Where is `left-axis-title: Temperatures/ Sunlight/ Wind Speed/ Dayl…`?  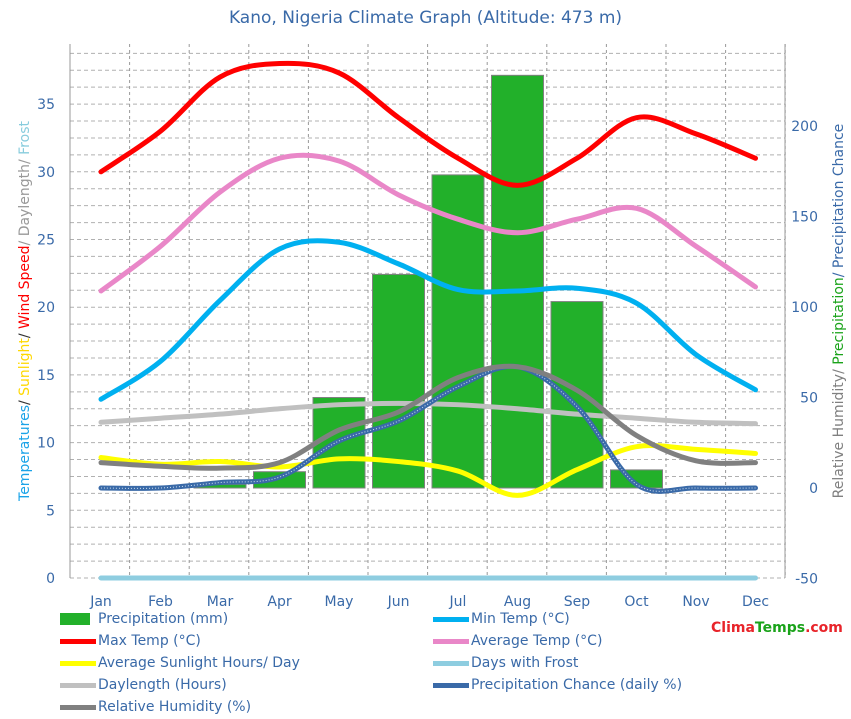
left-axis-title: Temperatures/ Sunlight/ Wind Speed/ Dayl… is located at coordinates (25, 311).